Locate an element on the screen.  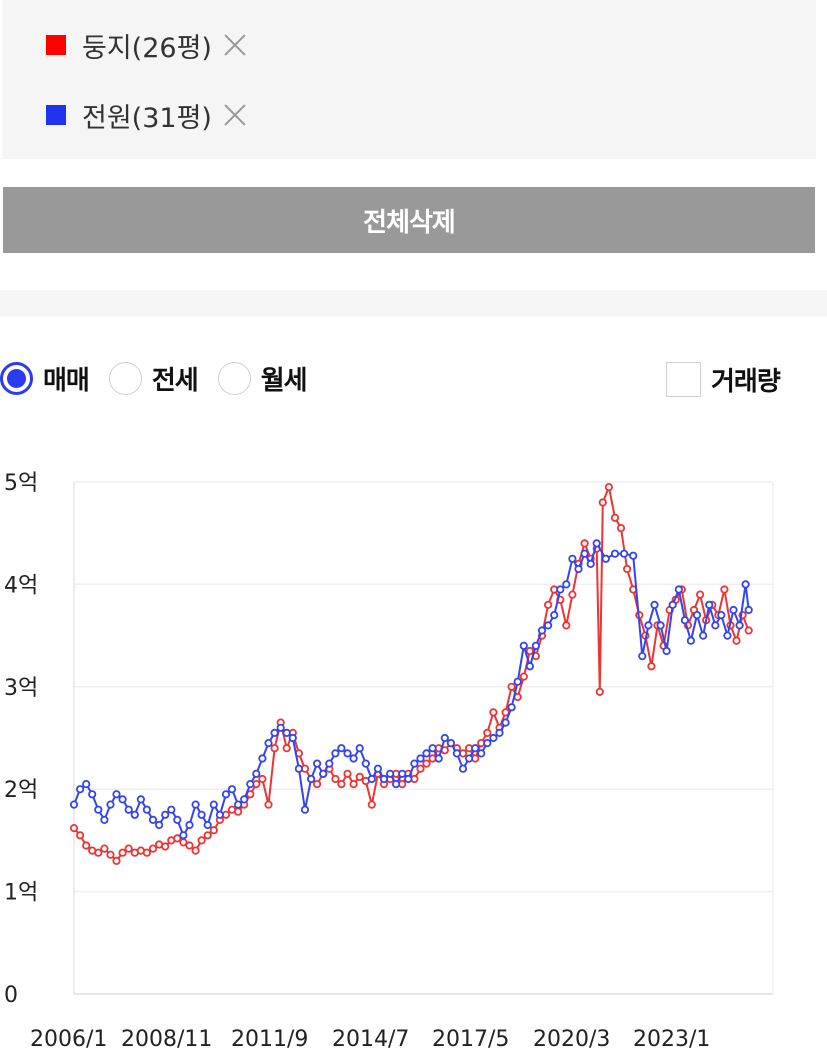
x-tick-label: 2014/7 is located at coordinates (370, 1039).